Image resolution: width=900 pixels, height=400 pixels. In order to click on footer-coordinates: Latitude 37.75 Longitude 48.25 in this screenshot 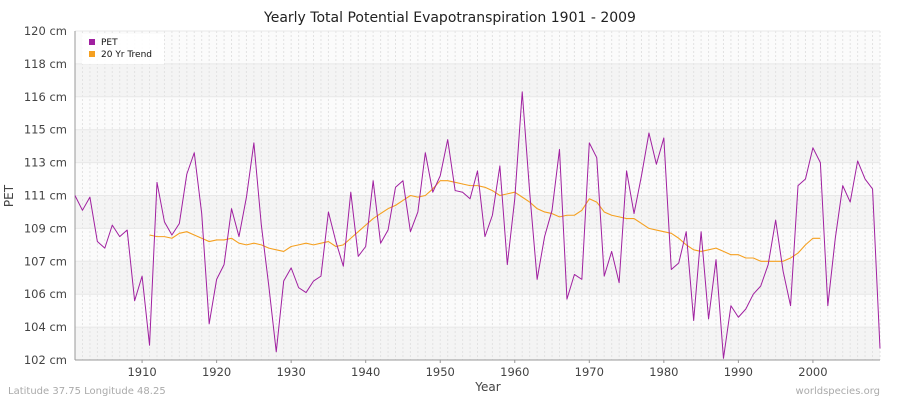, I will do `click(87, 391)`.